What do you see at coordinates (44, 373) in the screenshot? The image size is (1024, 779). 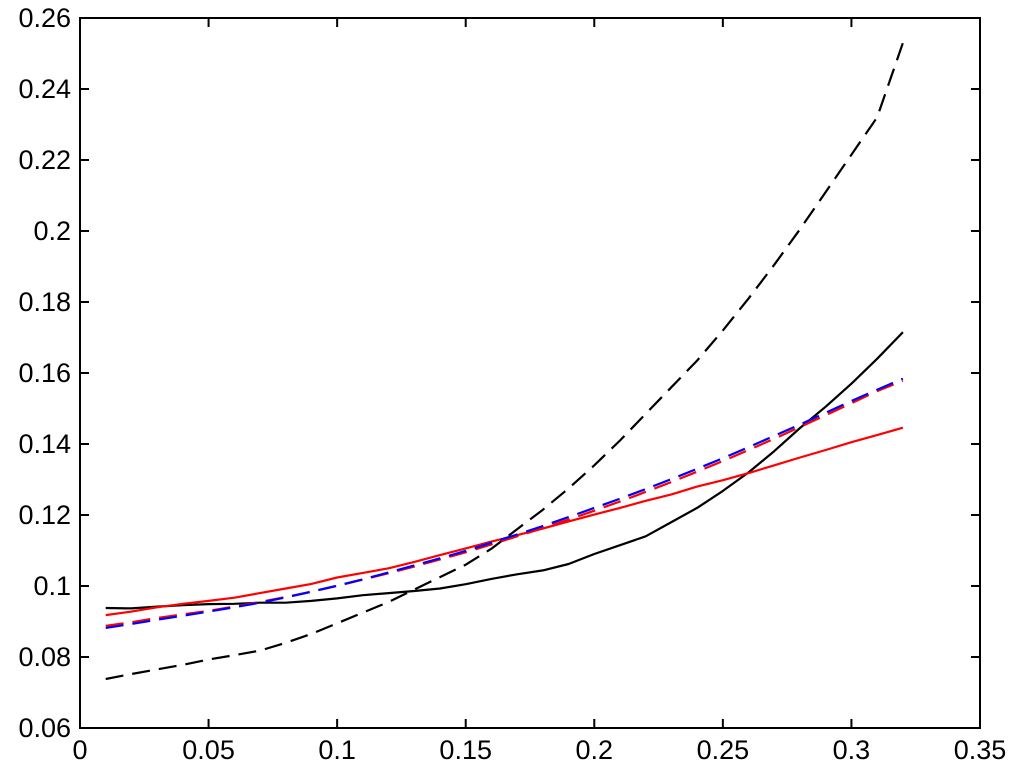 I see `y-tick-label: 0.16` at bounding box center [44, 373].